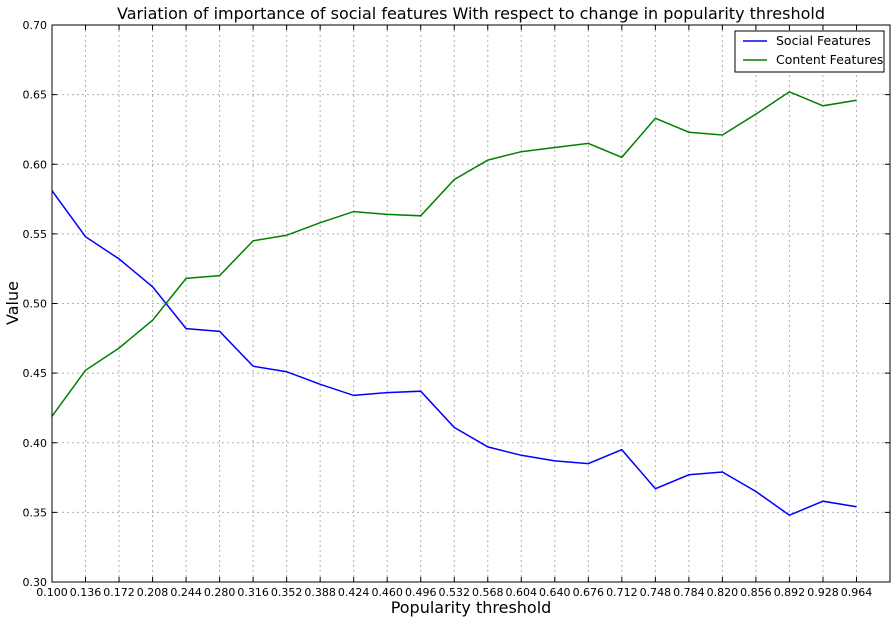 The width and height of the screenshot is (896, 623). Describe the element at coordinates (622, 592) in the screenshot. I see `x-tick-label: 0.712` at that location.